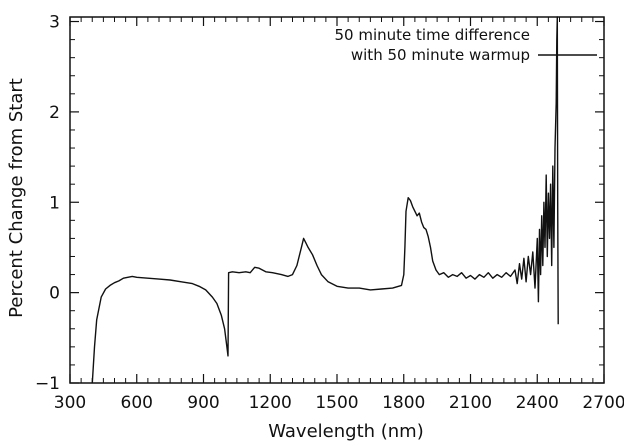 Image resolution: width=624 pixels, height=446 pixels. What do you see at coordinates (54, 23) in the screenshot?
I see `y-tick-label: 3` at bounding box center [54, 23].